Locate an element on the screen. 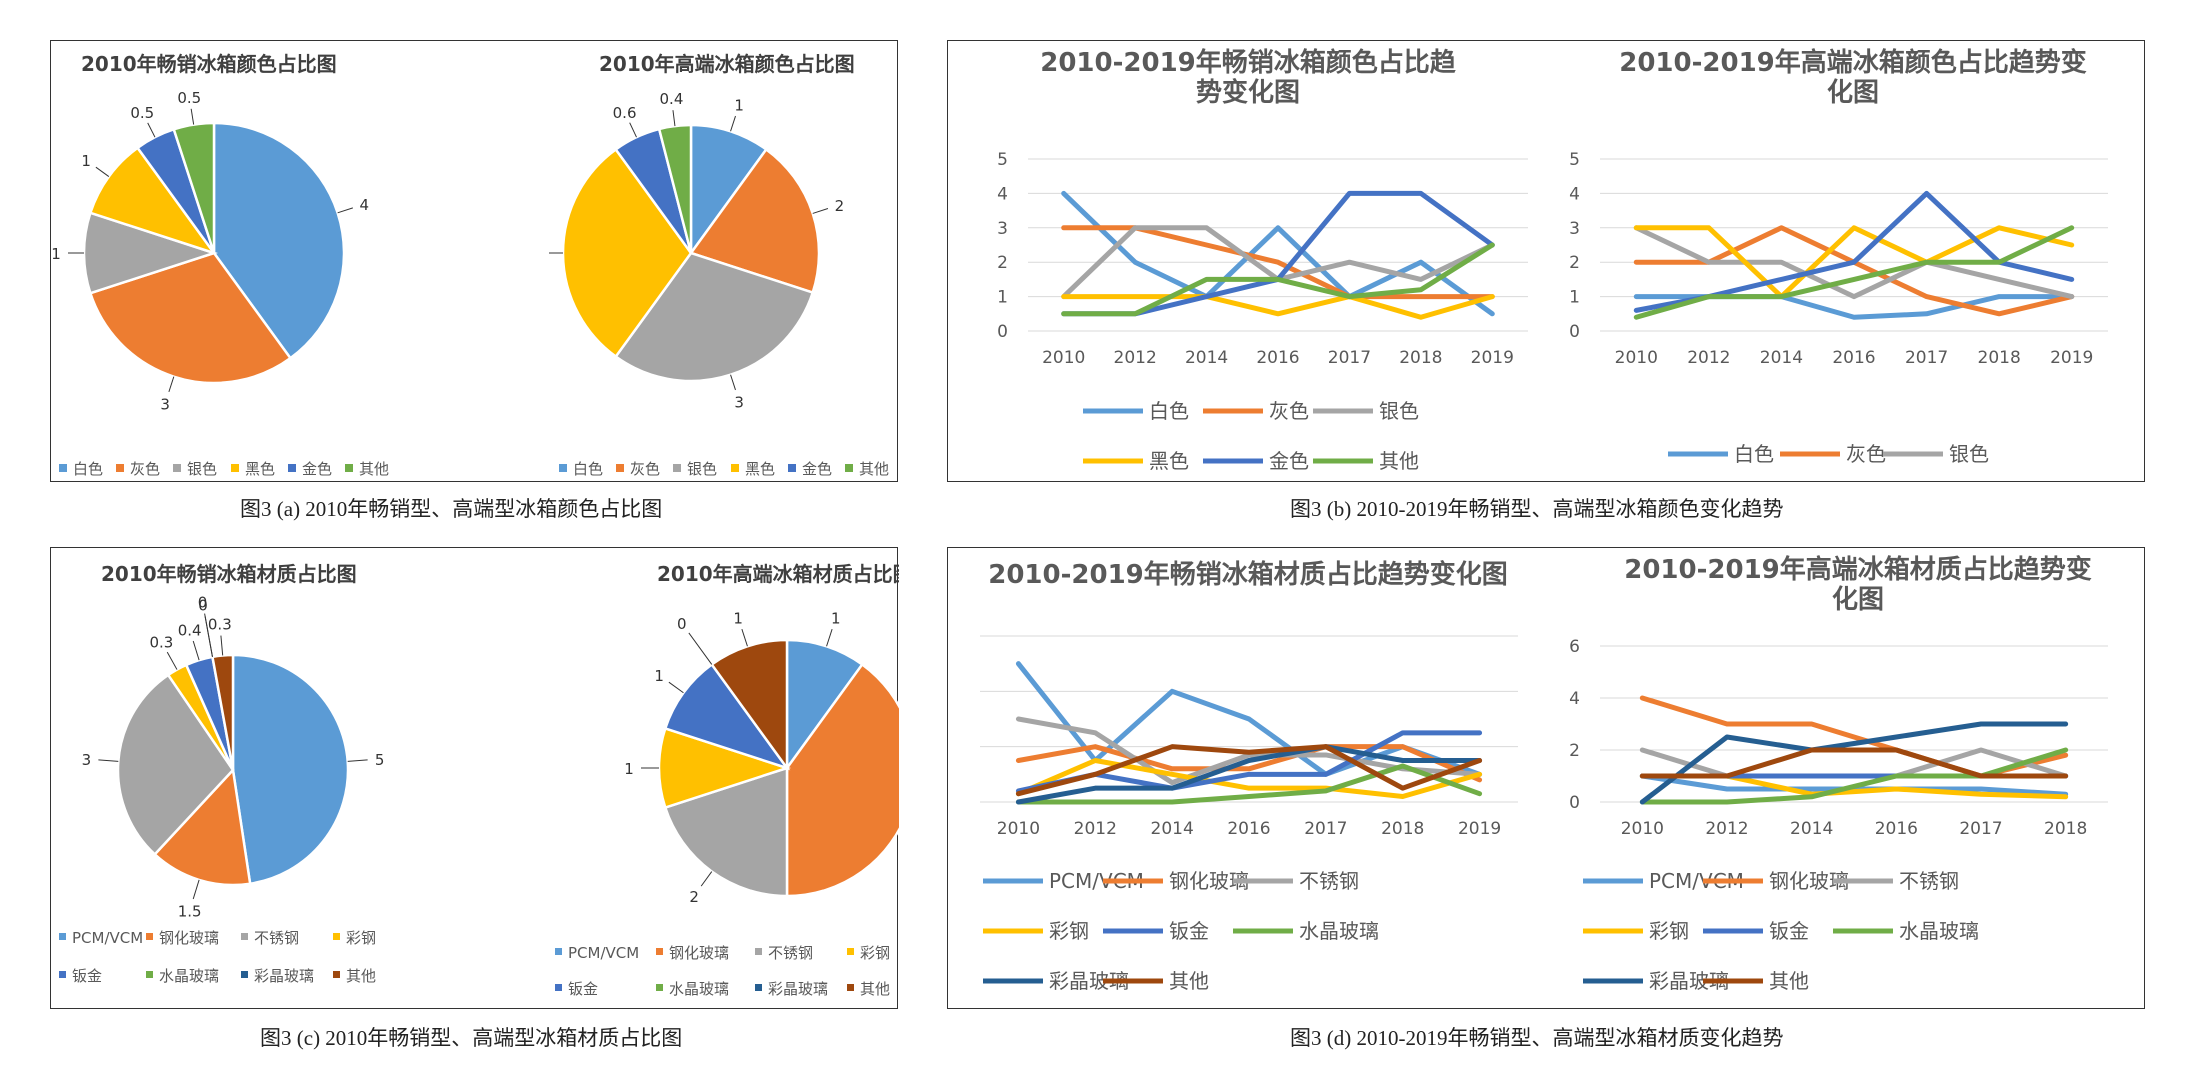 This screenshot has height=1065, width=2187. data-label: 5 is located at coordinates (380, 760).